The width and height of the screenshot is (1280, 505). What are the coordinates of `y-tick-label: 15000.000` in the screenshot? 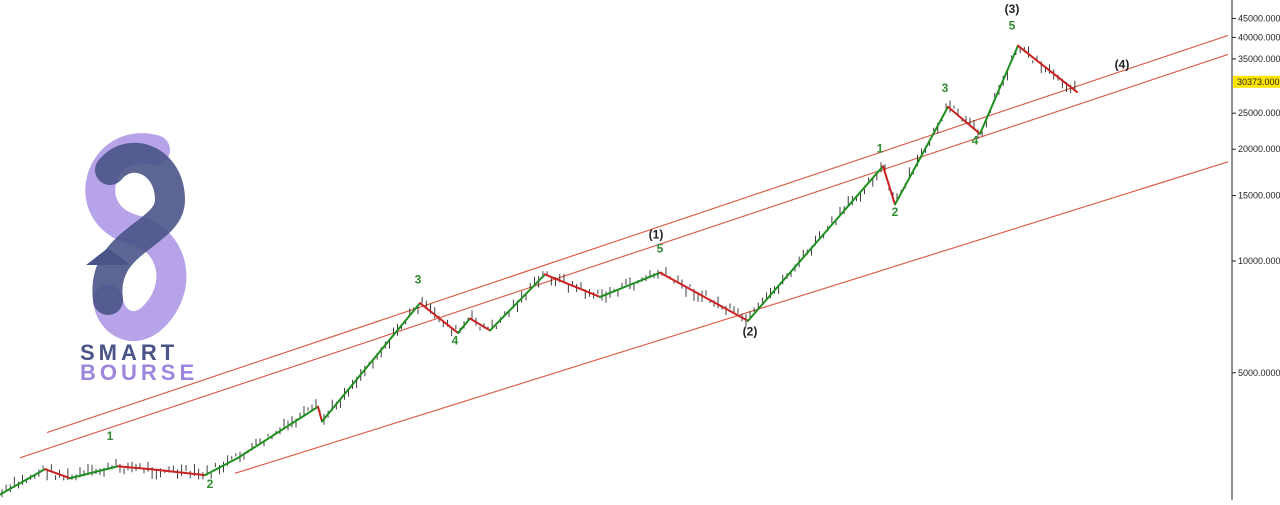 It's located at (1259, 196).